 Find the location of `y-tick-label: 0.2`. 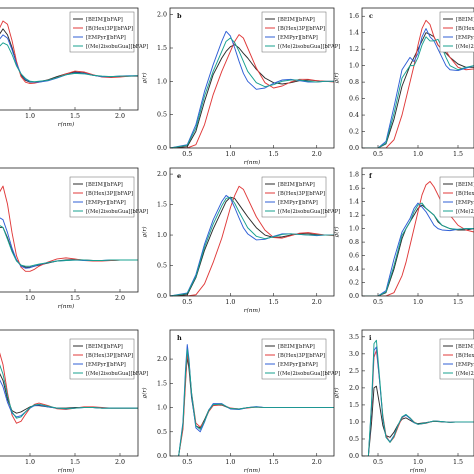

y-tick-label: 0.2 is located at coordinates (354, 283).